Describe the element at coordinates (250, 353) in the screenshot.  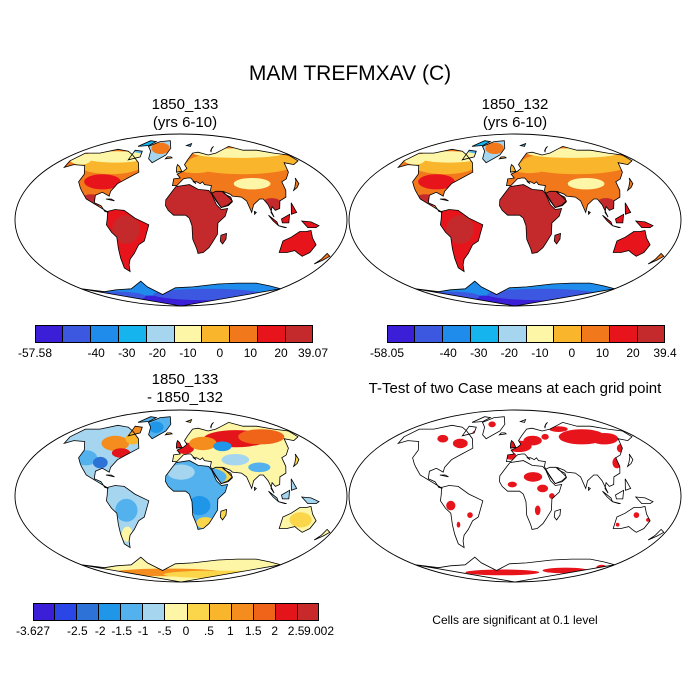
I see `colorbar-1-tick-label: 10` at that location.